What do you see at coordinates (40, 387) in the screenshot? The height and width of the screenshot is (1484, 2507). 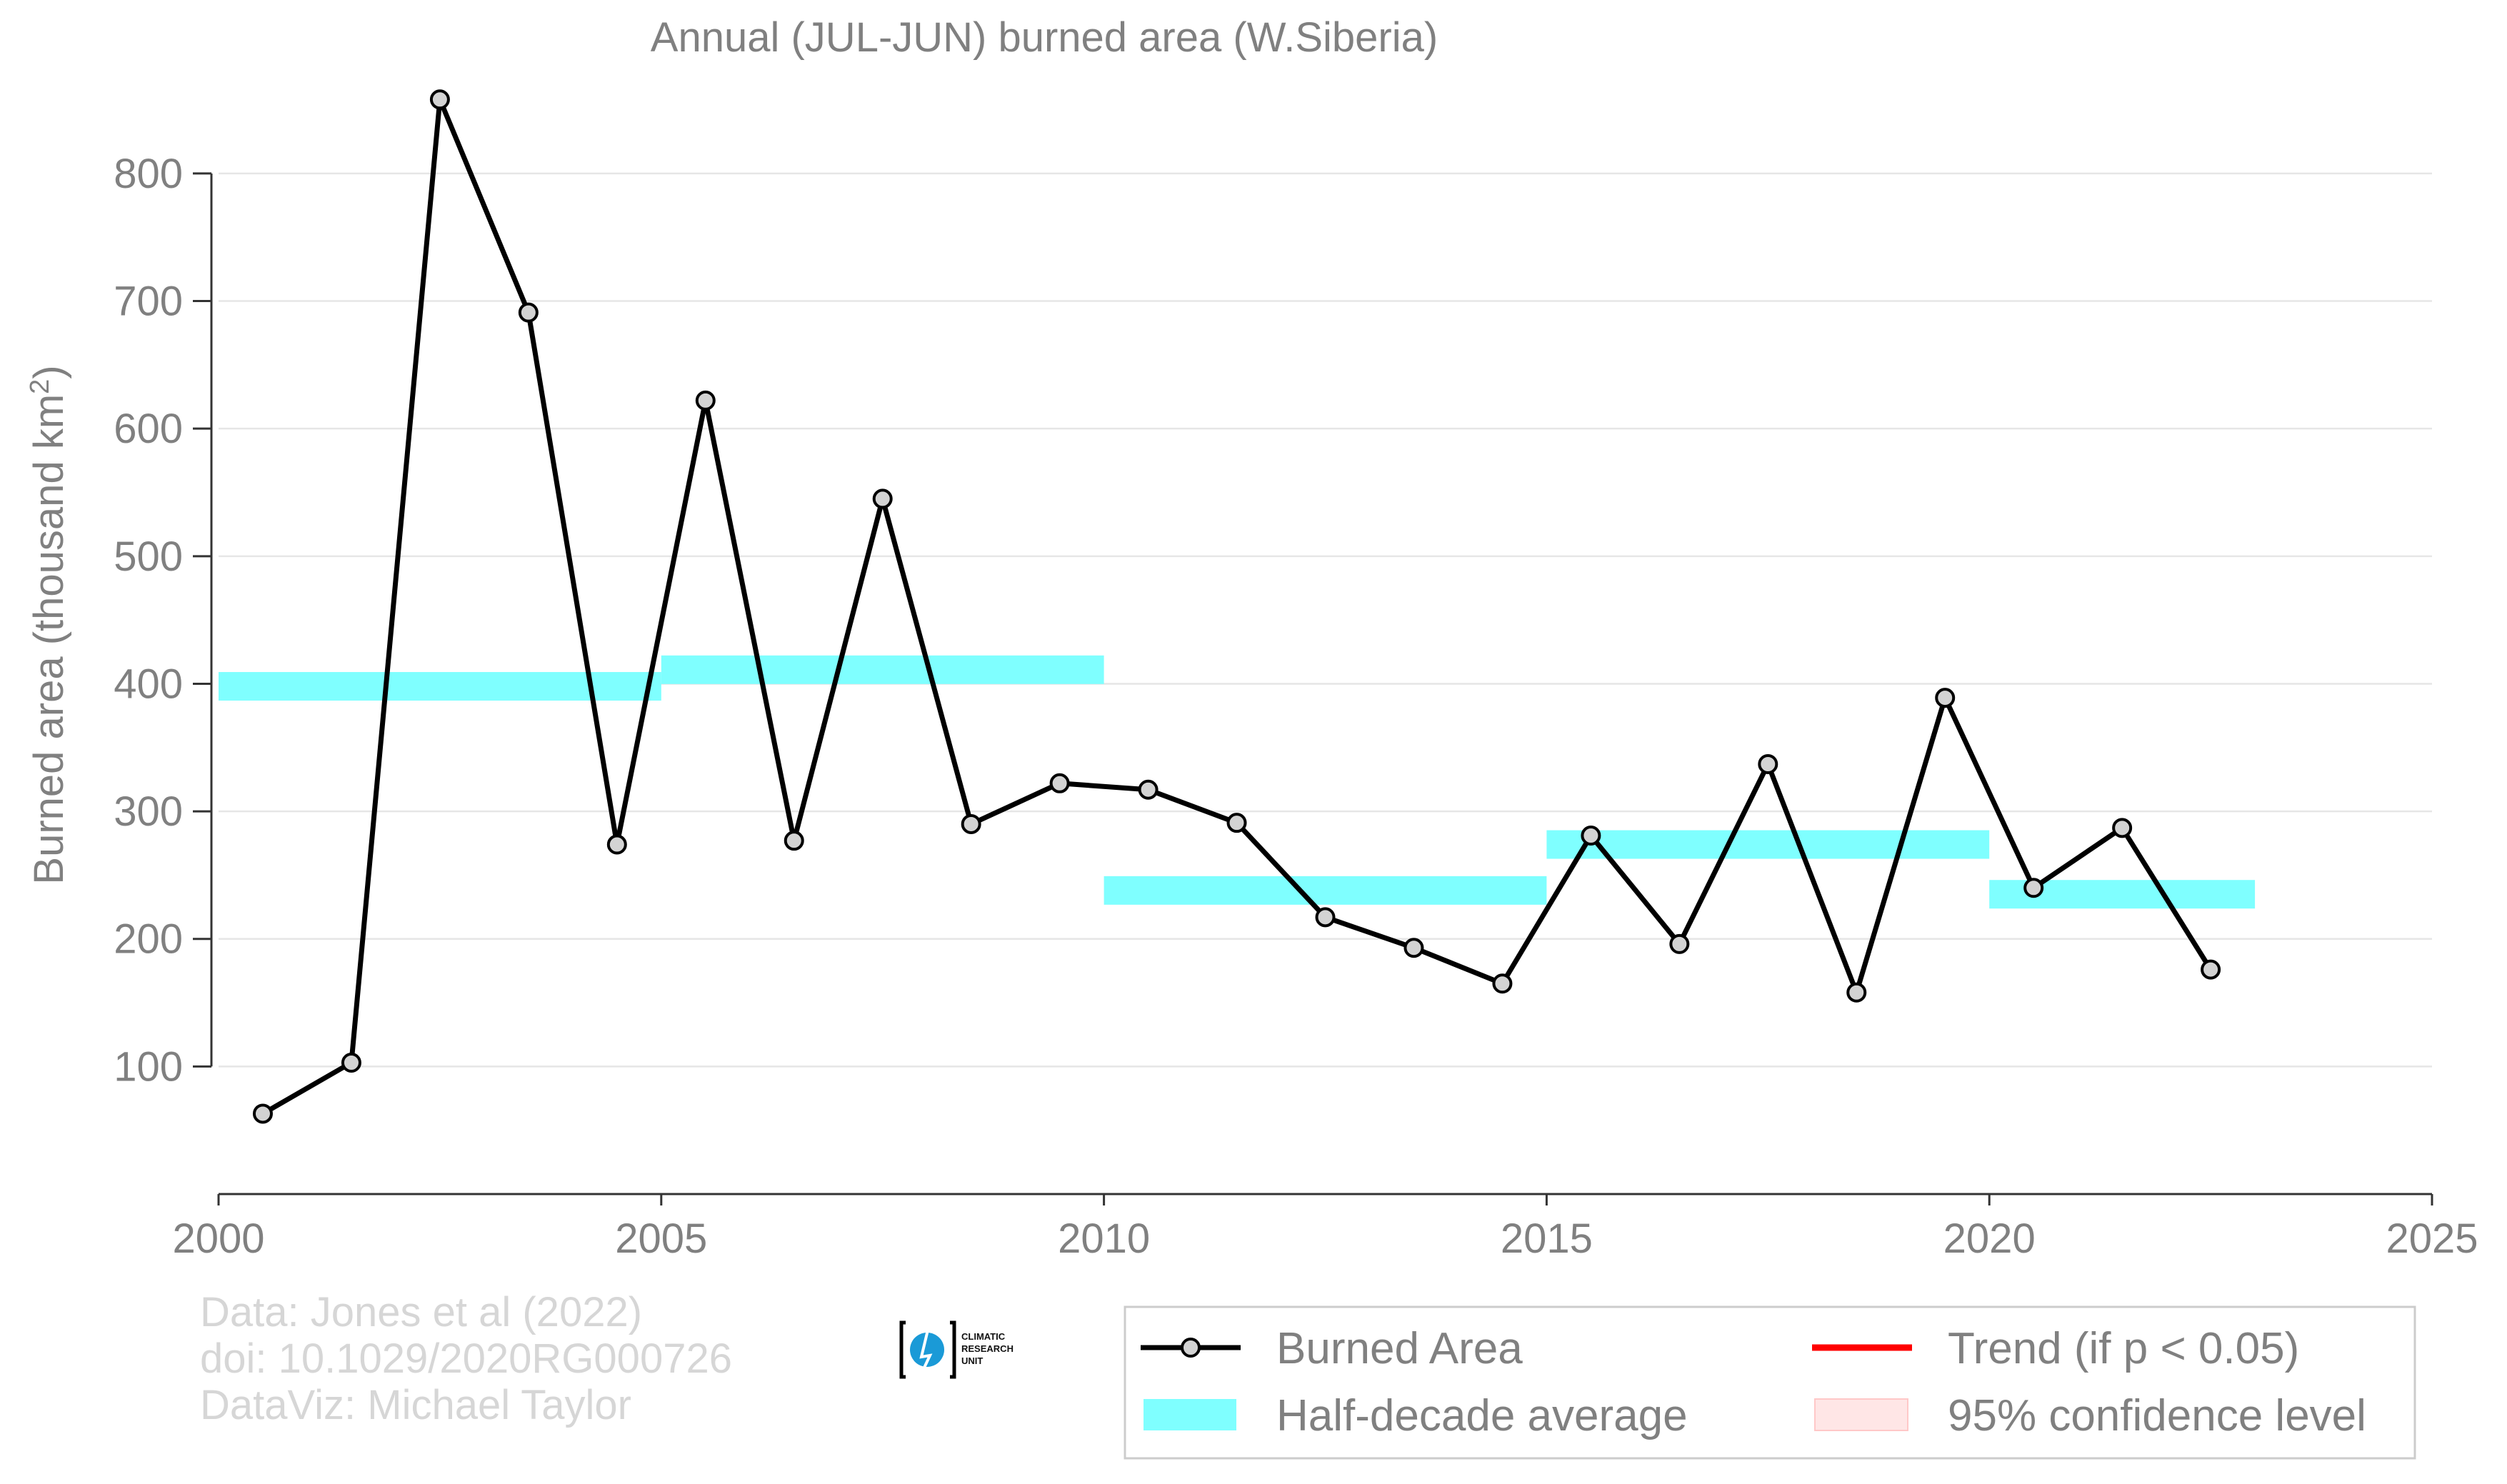 I see `y-axis-label-superscript: 2` at bounding box center [40, 387].